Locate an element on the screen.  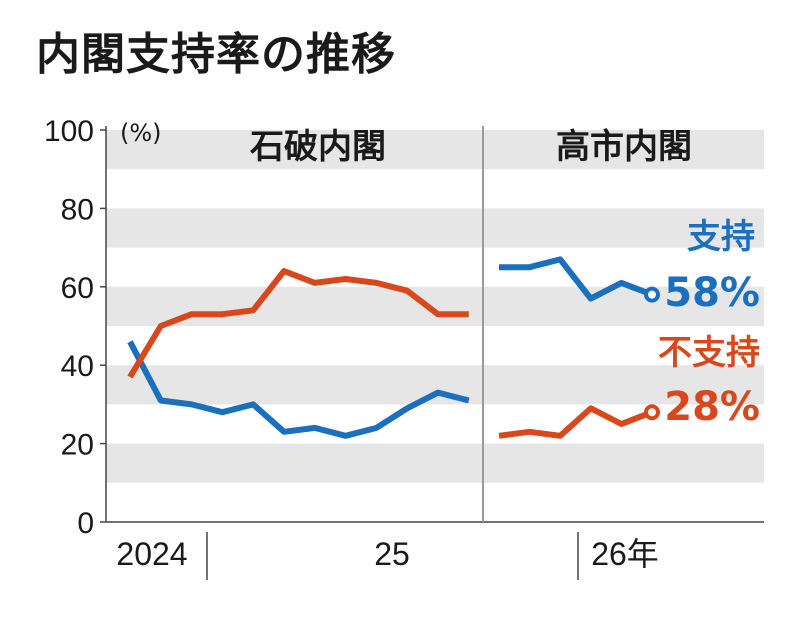
series-value-support: 58% is located at coordinates (712, 293).